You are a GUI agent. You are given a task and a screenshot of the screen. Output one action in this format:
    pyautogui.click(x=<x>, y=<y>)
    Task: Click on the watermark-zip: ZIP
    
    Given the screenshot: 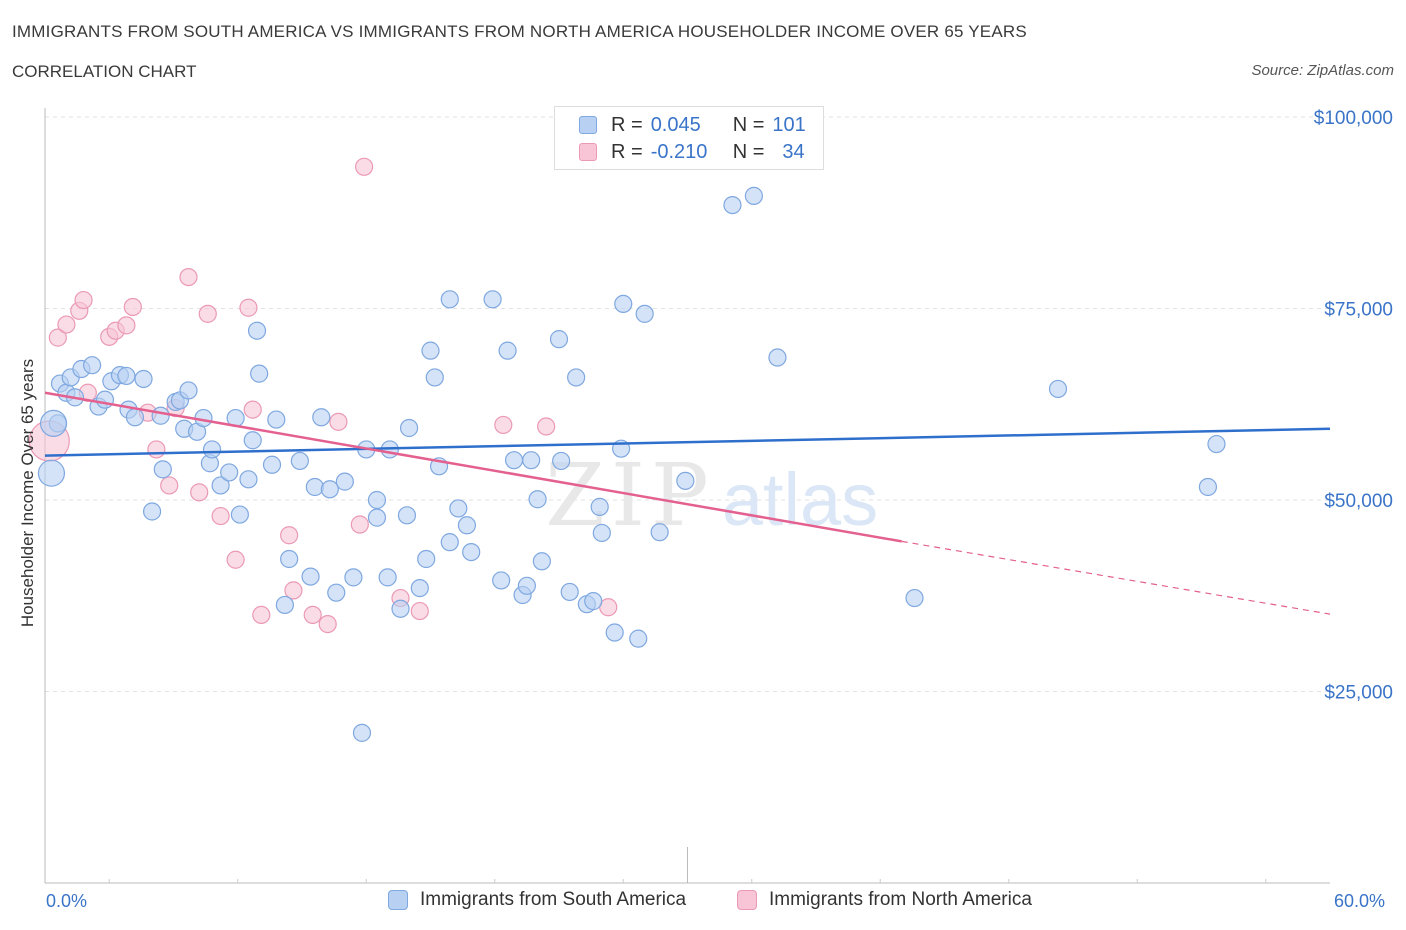 What is the action you would take?
    pyautogui.click(x=630, y=496)
    